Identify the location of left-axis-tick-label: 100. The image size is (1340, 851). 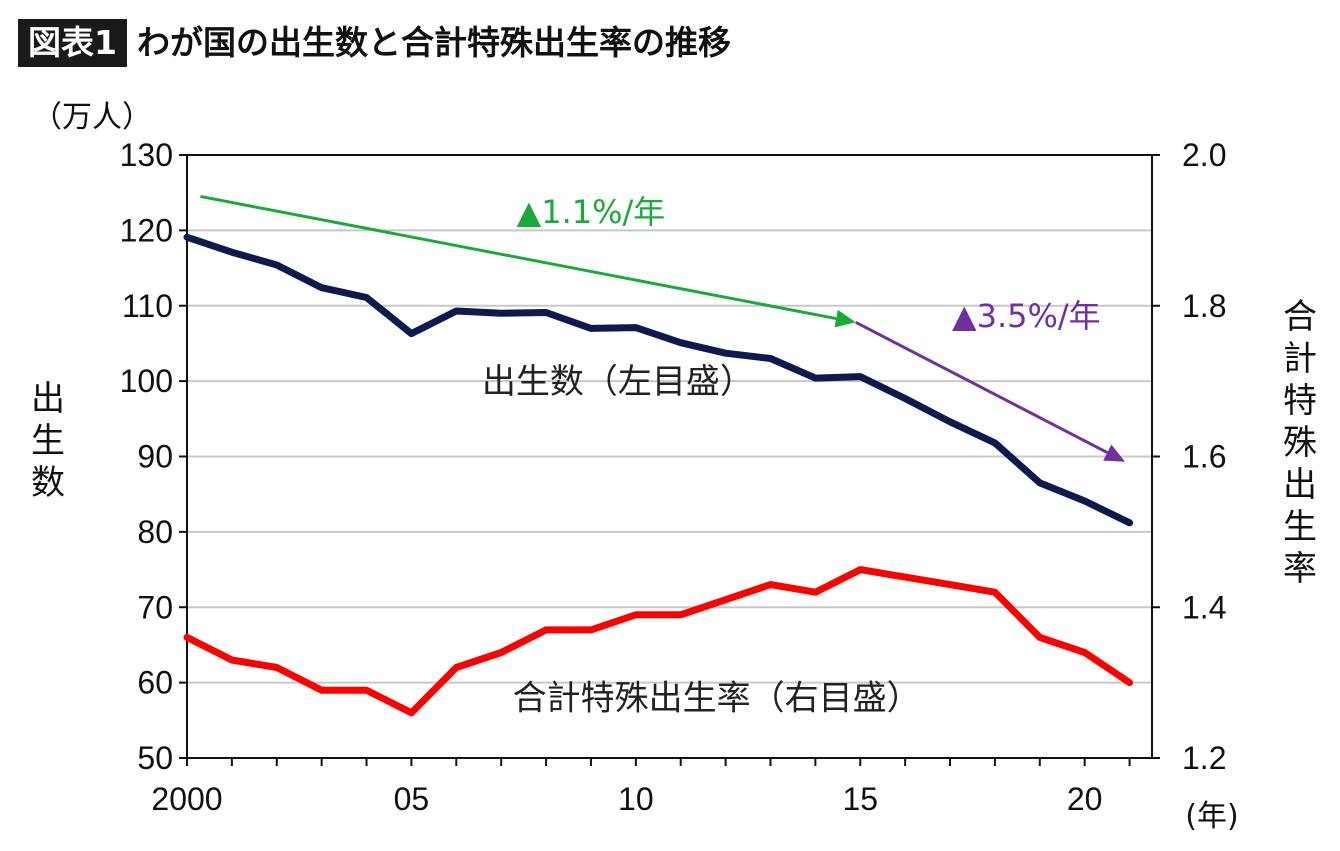
(146, 381).